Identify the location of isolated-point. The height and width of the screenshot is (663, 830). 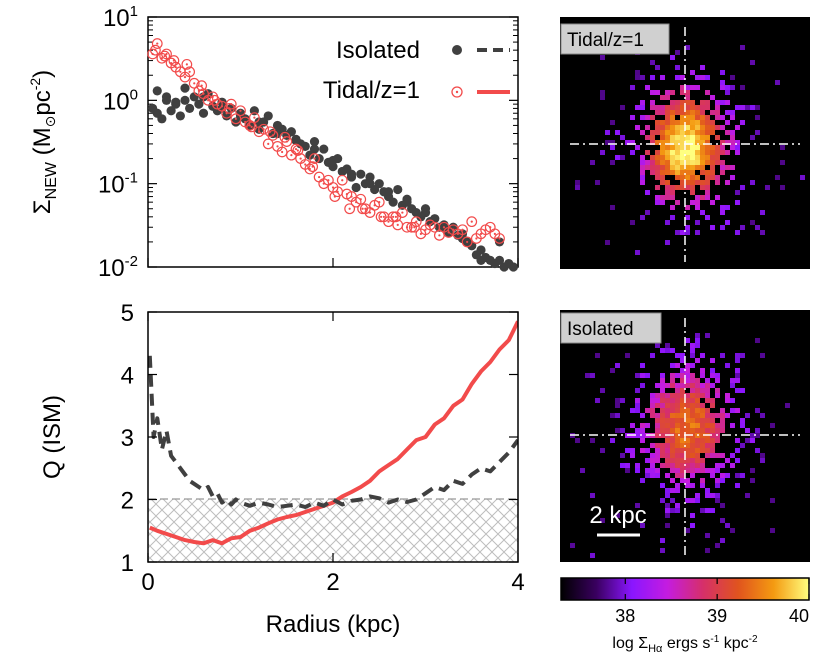
(472, 246).